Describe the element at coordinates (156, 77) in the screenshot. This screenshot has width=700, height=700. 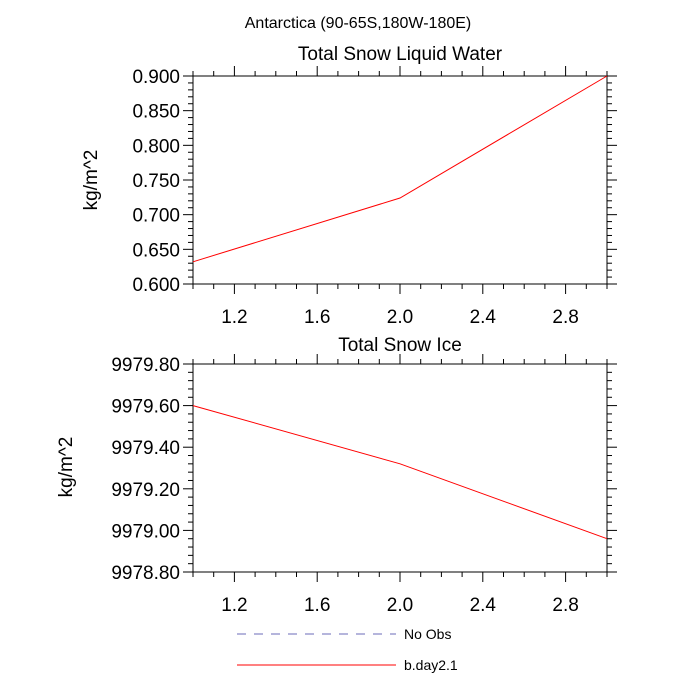
I see `y-tick-label-snow-liquid-water: 0.900` at that location.